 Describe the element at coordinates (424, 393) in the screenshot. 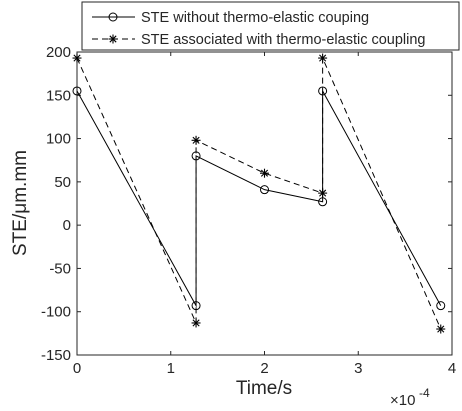

I see `x-exponent-power: -4` at that location.